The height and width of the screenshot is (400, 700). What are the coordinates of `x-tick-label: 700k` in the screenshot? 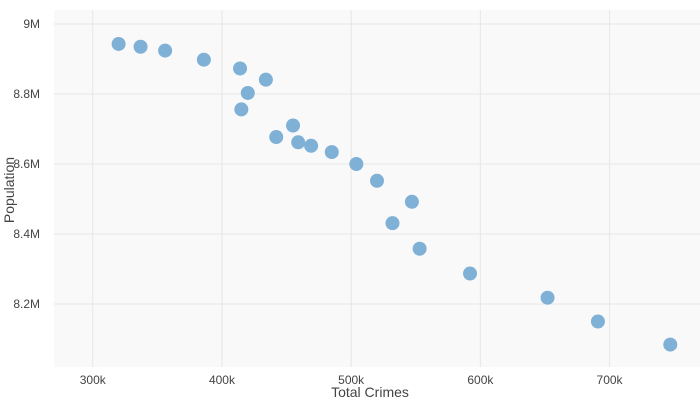 It's located at (610, 380).